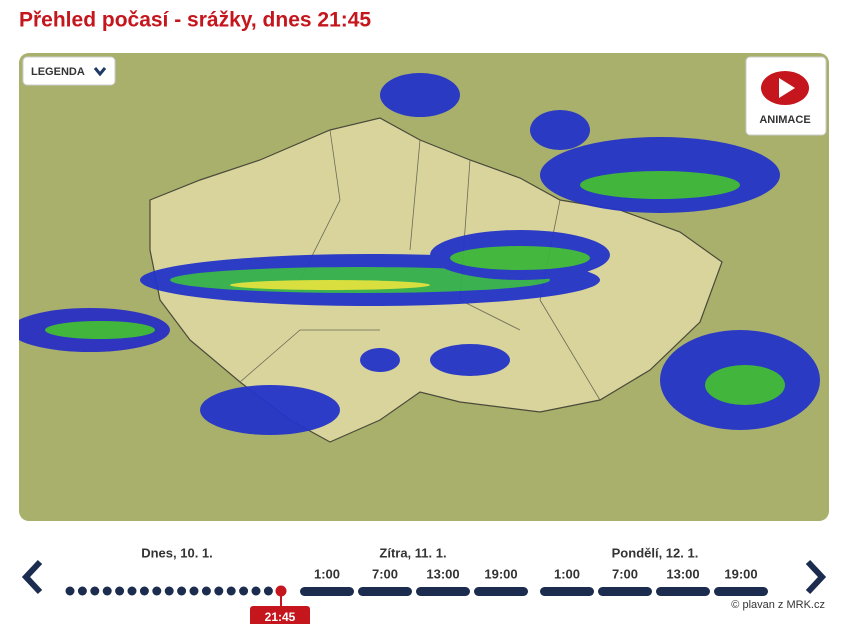  I want to click on legend-chevron, so click(100, 72).